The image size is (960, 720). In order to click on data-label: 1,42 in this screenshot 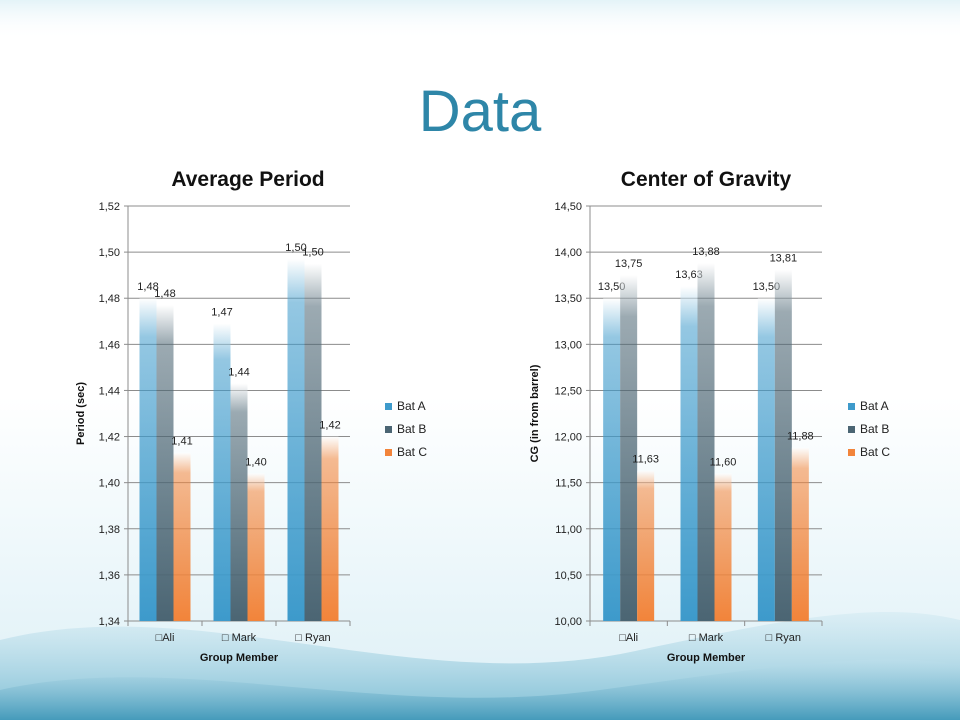, I will do `click(329, 426)`.